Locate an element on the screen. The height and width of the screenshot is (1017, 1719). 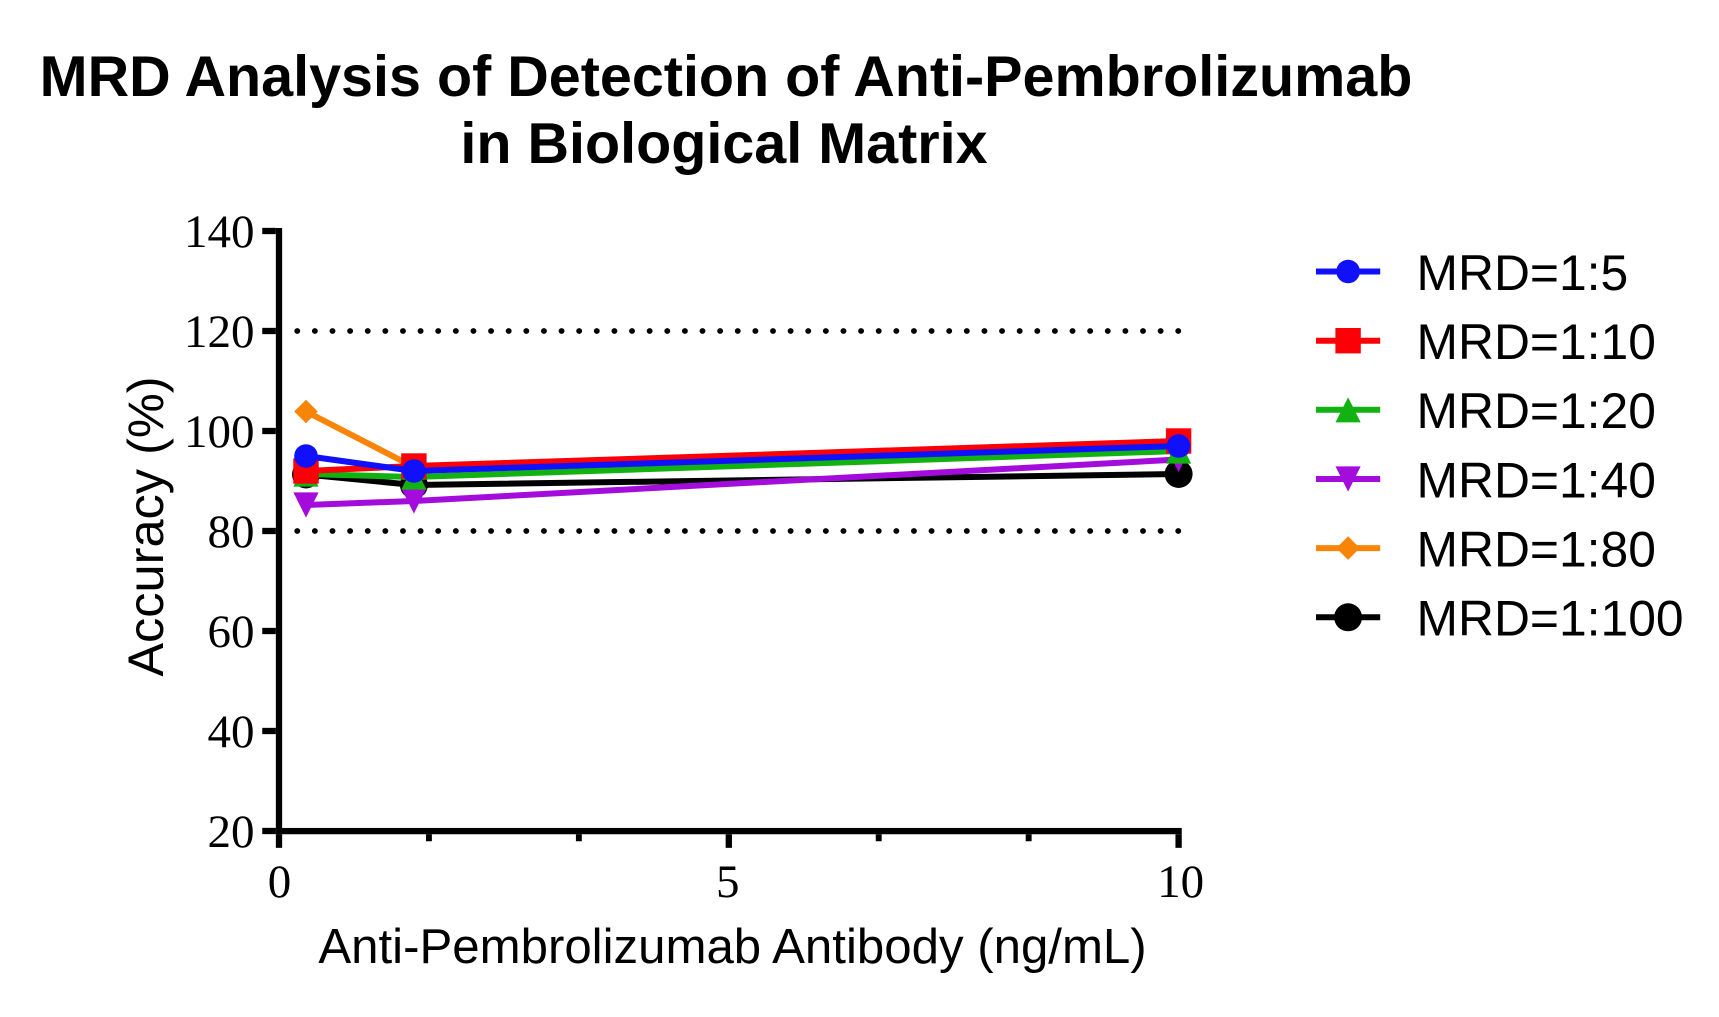
svg-text: 40 is located at coordinates (231, 732).